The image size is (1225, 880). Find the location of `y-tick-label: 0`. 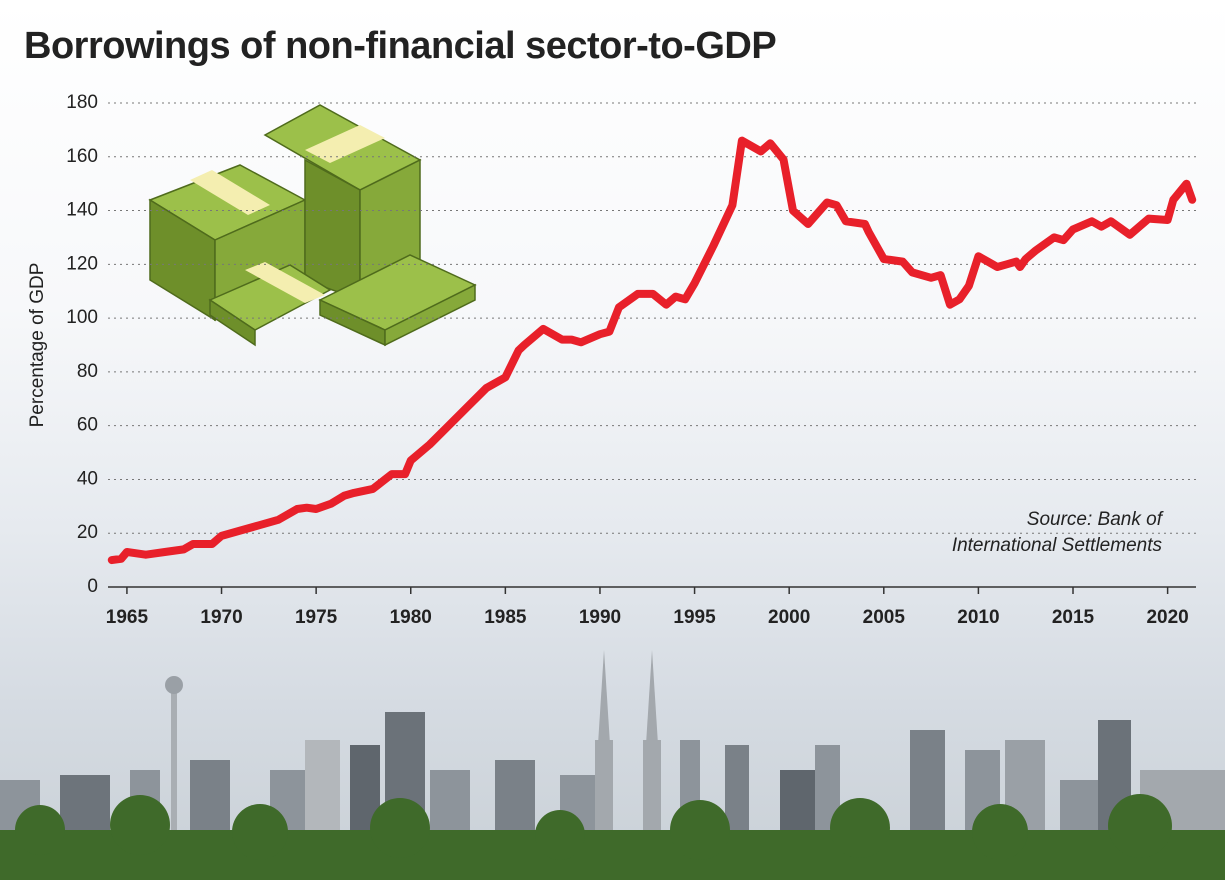

y-tick-label: 0 is located at coordinates (92, 586).